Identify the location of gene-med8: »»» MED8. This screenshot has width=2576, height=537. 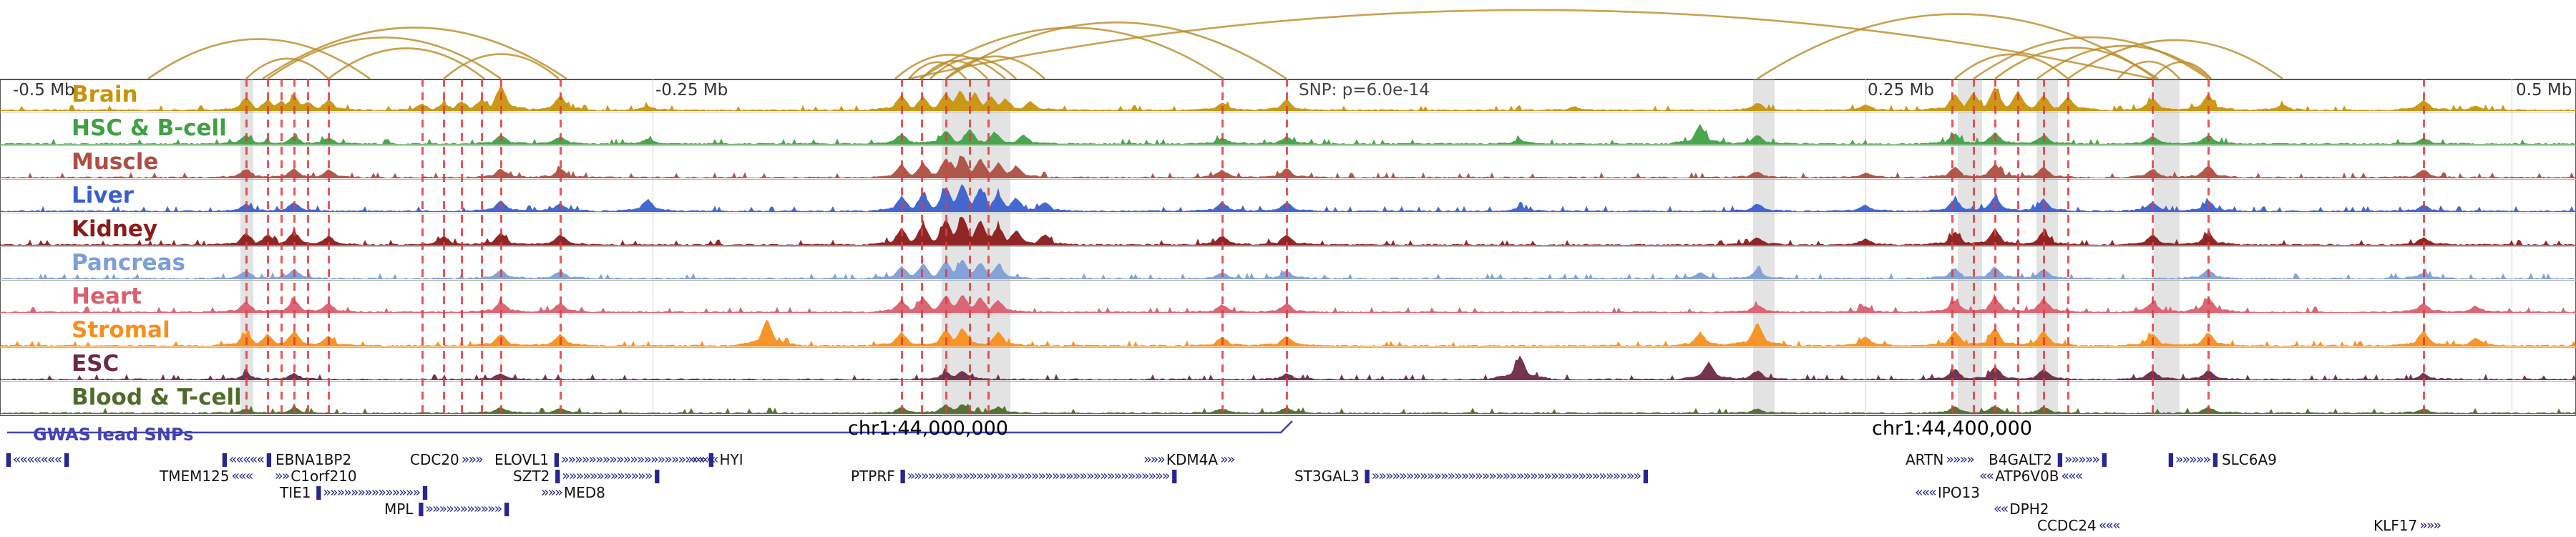
(574, 492).